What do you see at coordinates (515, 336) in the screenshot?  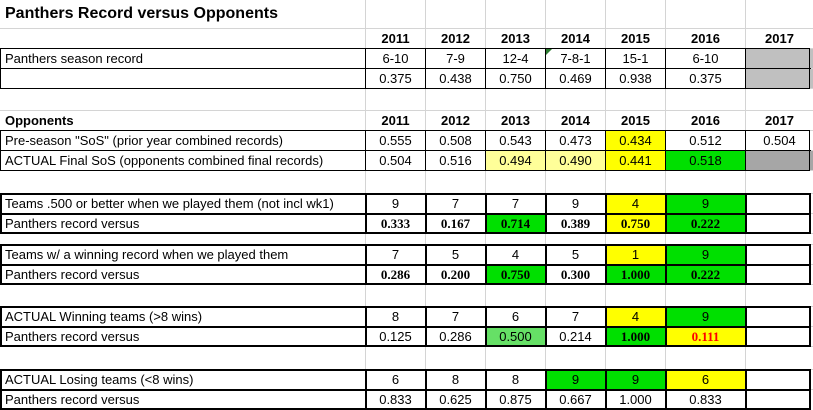 I see `block-3-pct-2013: 0.500` at bounding box center [515, 336].